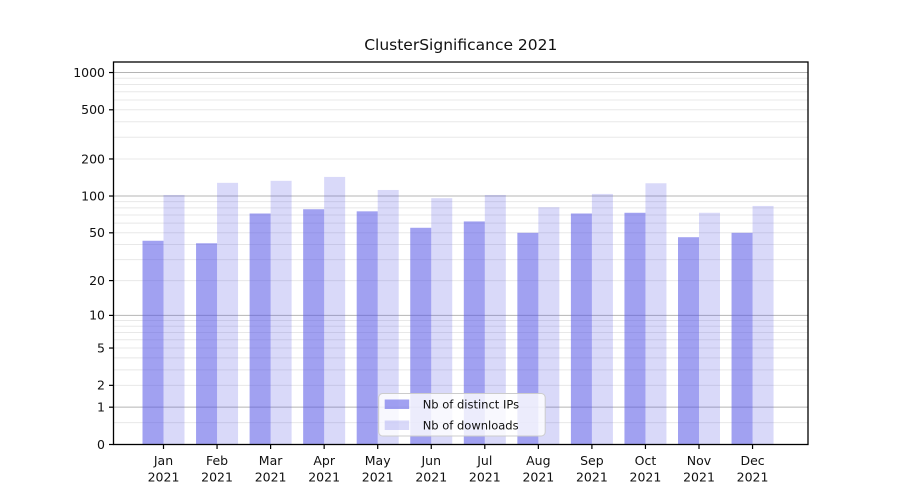  What do you see at coordinates (89, 72) in the screenshot?
I see `y-tick-label: 1000` at bounding box center [89, 72].